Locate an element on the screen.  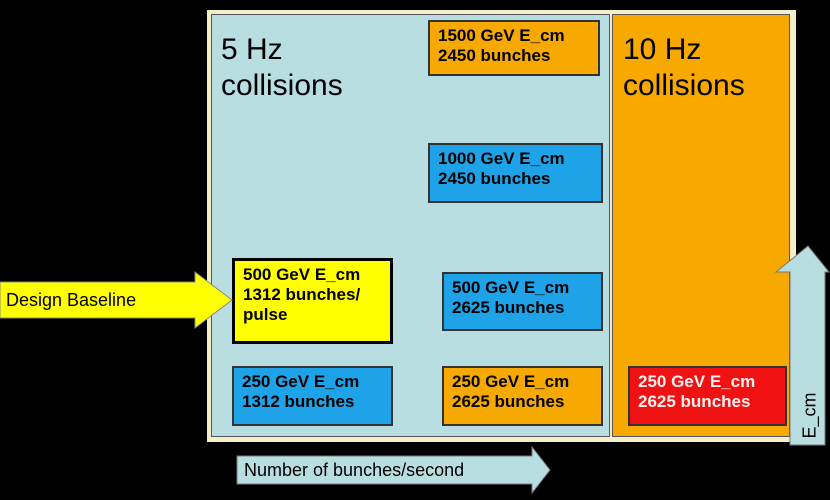
node: 500 GeV E_cm 1312 bunches/pulse is located at coordinates (312, 301).